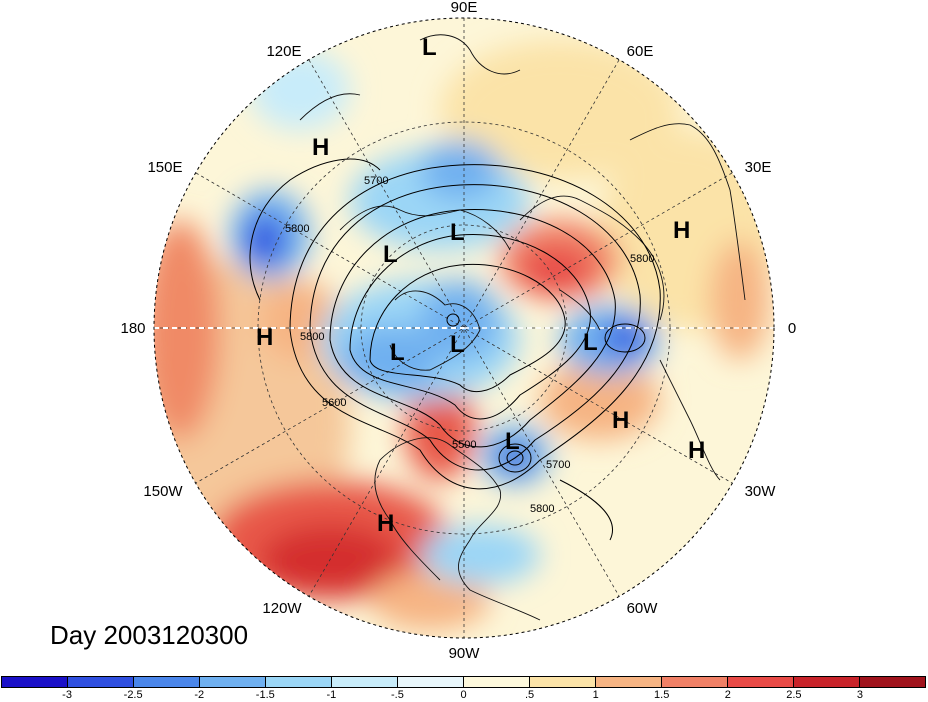  What do you see at coordinates (164, 167) in the screenshot?
I see `longitude-label: 150E` at bounding box center [164, 167].